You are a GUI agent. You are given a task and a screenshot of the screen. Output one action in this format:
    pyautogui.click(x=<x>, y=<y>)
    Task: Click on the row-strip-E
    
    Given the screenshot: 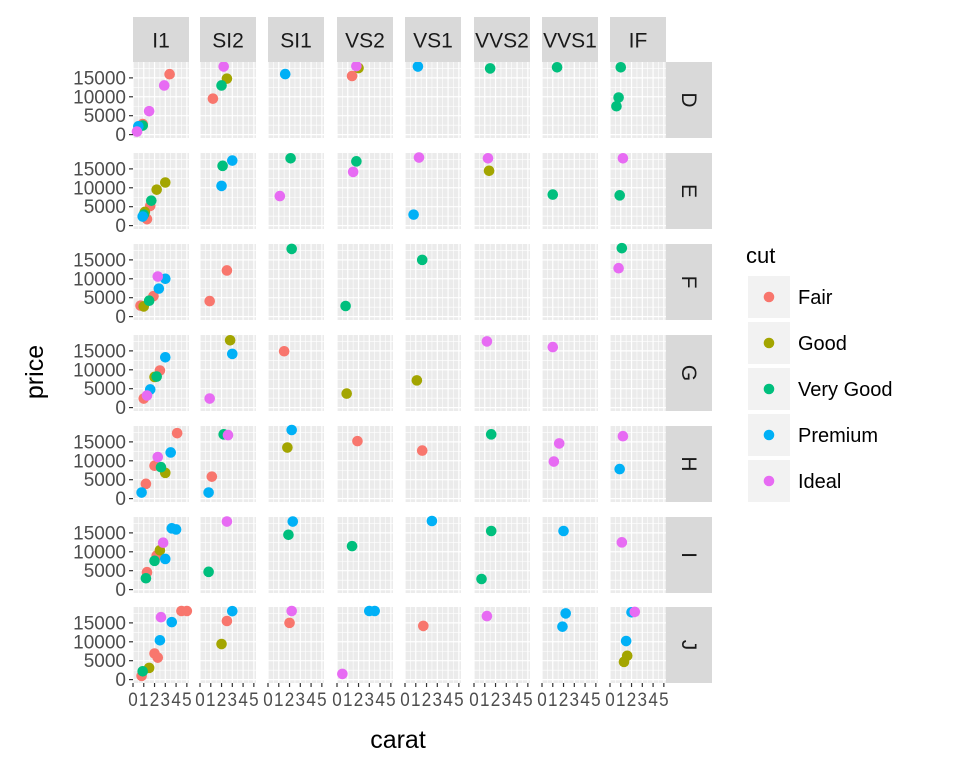 What is the action you would take?
    pyautogui.click(x=689, y=191)
    